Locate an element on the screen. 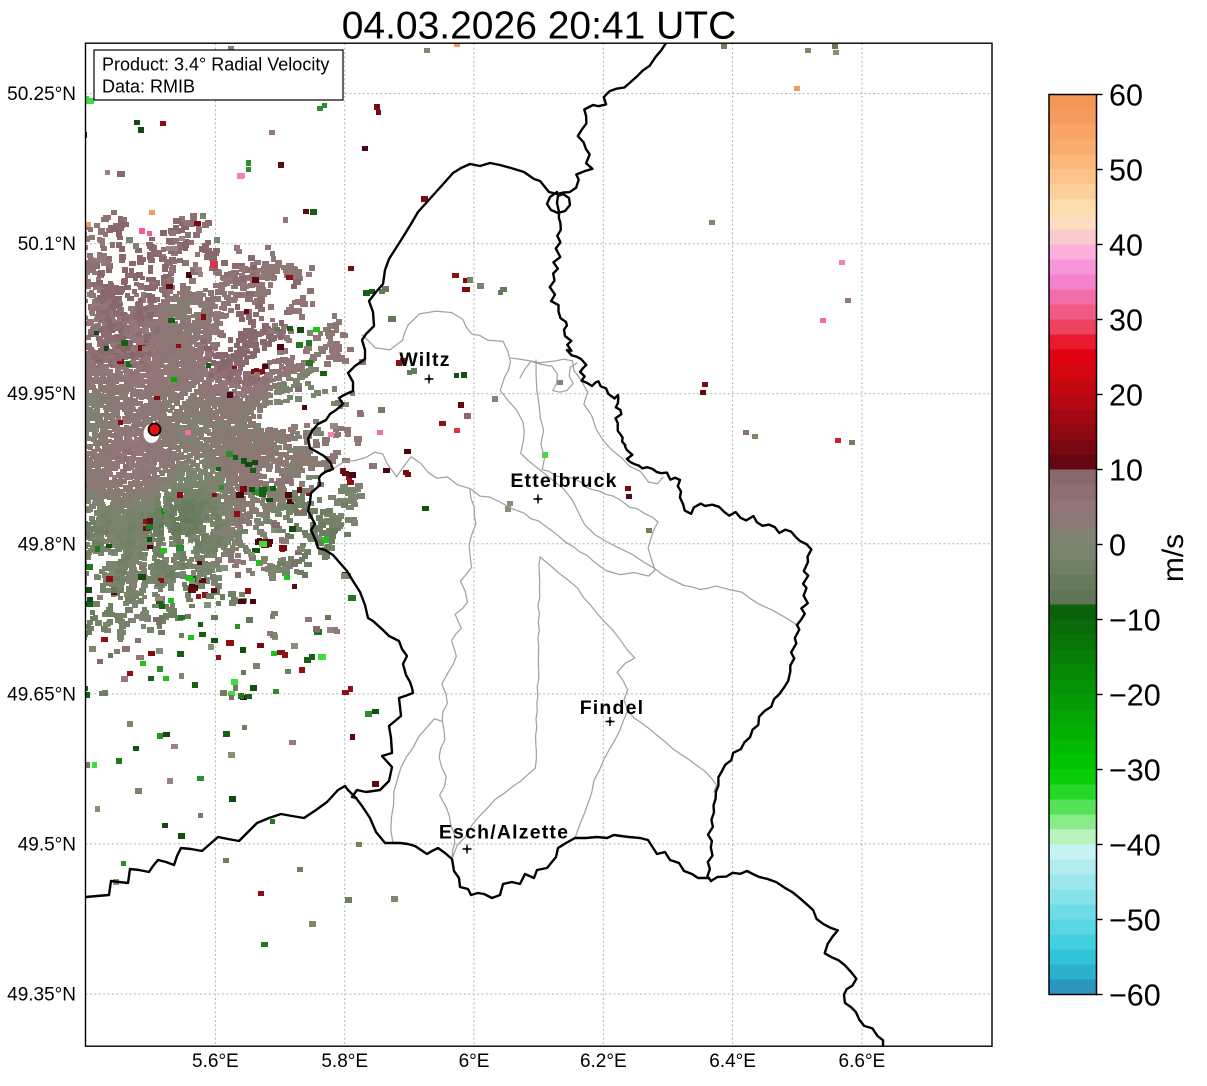 Image resolution: width=1207 pixels, height=1086 pixels. svg-text: Ettelbruck is located at coordinates (563, 481).